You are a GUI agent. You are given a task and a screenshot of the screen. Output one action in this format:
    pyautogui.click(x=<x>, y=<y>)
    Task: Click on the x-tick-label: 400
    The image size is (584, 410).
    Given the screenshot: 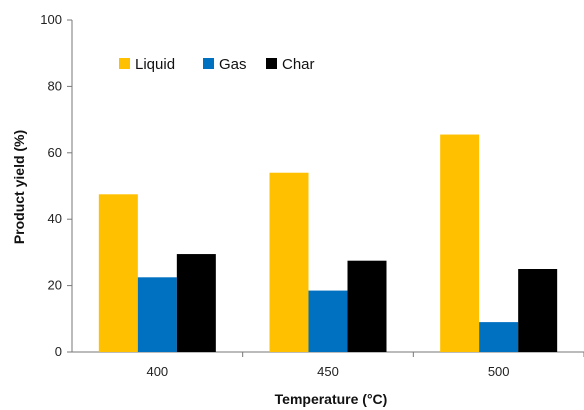 What is the action you would take?
    pyautogui.click(x=157, y=371)
    